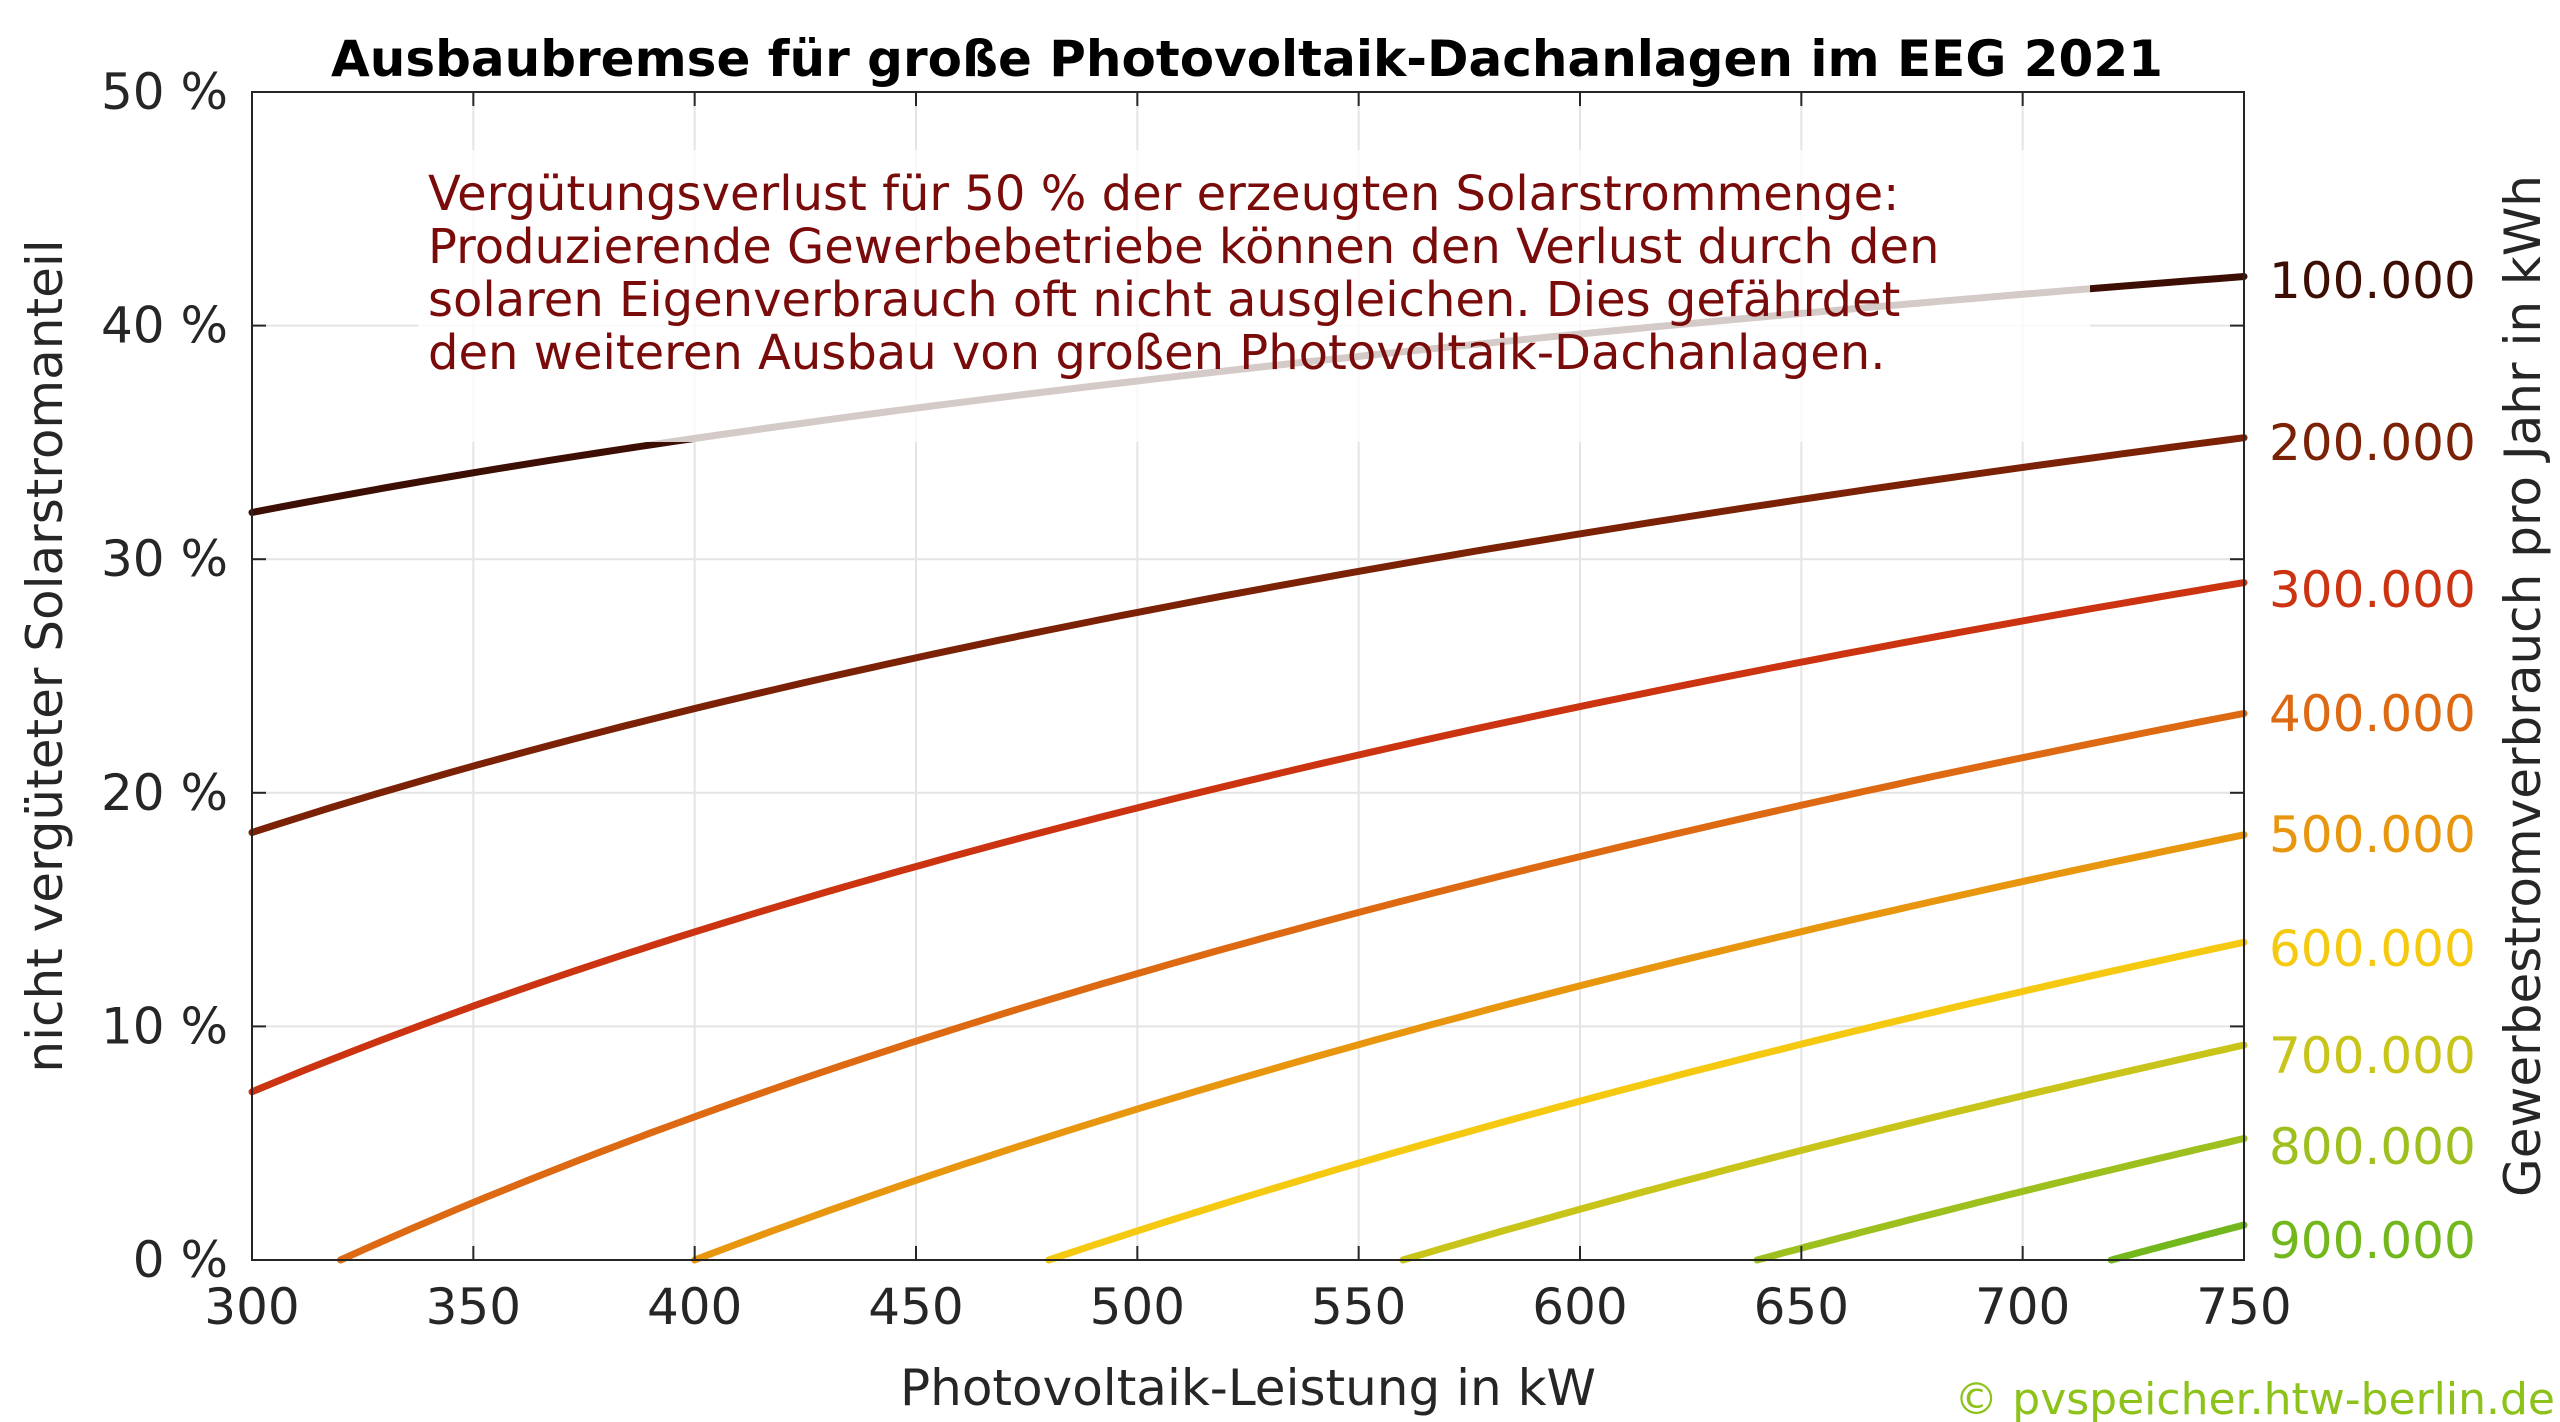  What do you see at coordinates (251, 1307) in the screenshot?
I see `x-tick-label: 300` at bounding box center [251, 1307].